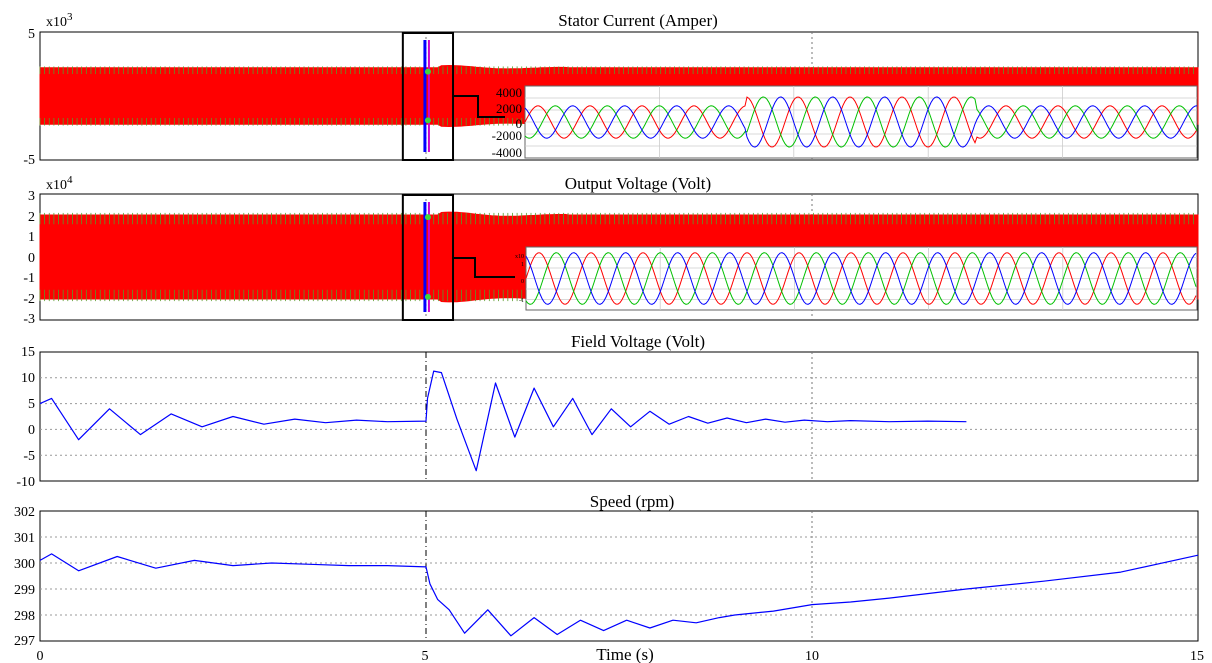 The image size is (1212, 663). What do you see at coordinates (24, 577) in the screenshot?
I see `speed-y-ticks: 302 301 300 299 298 297` at bounding box center [24, 577].